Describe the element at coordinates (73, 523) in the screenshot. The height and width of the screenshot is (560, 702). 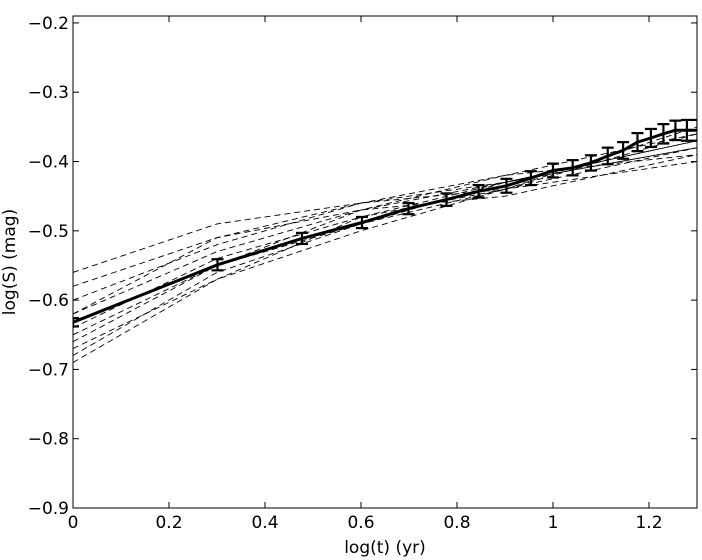
I see `x-tick-label: 0` at that location.